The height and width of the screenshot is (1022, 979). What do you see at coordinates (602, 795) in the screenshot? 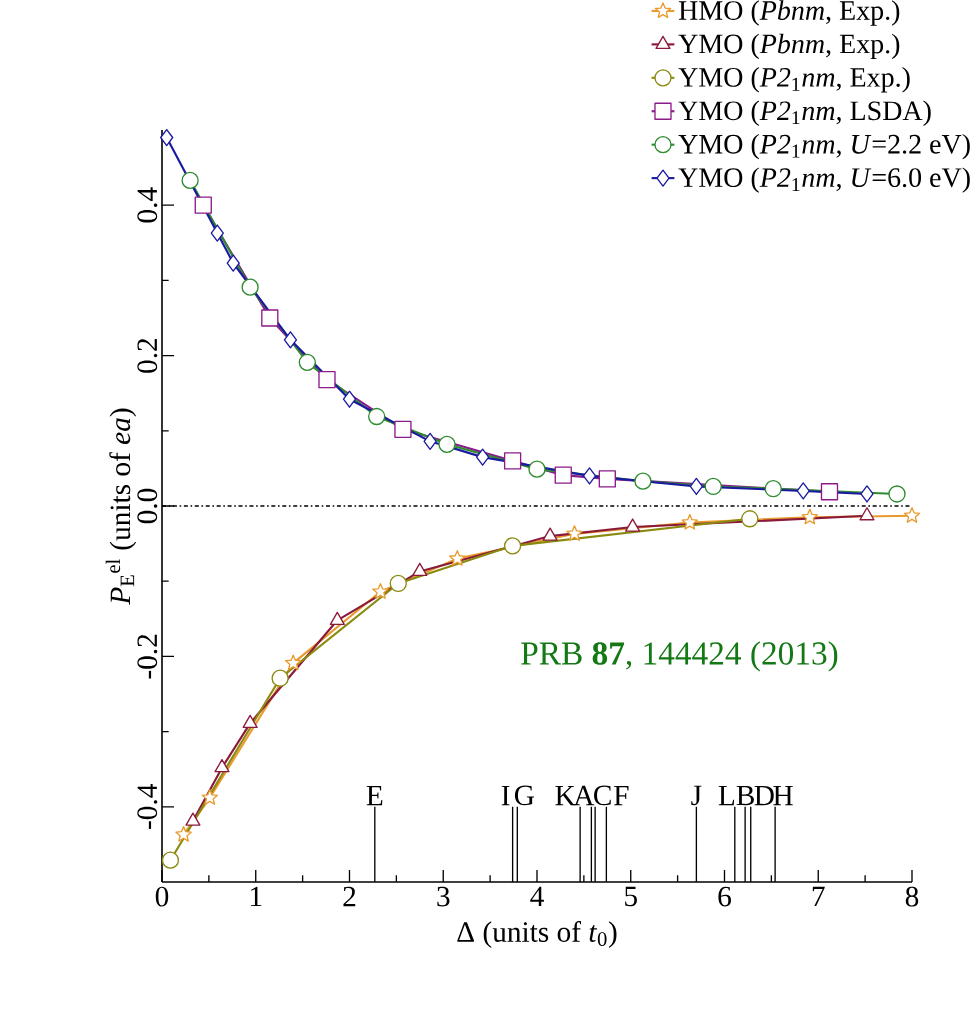
I see `ref-line-label: C` at bounding box center [602, 795].